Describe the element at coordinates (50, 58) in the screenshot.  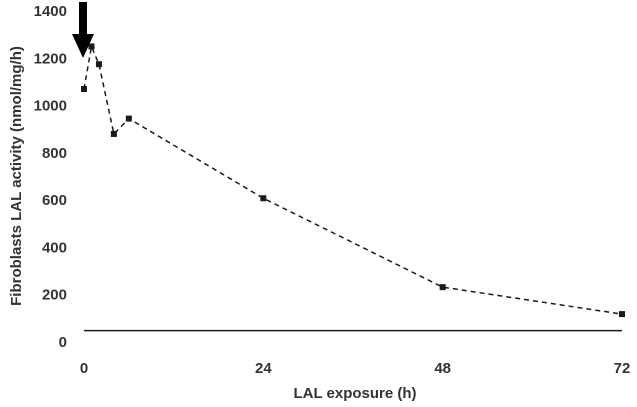
I see `y-tick-label: 1200` at that location.